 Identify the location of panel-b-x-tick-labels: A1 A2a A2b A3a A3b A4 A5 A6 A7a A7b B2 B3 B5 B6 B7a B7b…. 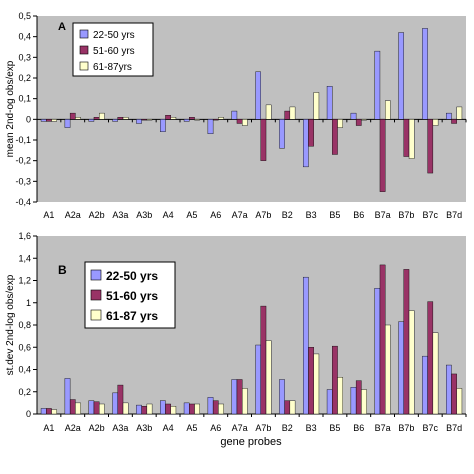
(255, 423).